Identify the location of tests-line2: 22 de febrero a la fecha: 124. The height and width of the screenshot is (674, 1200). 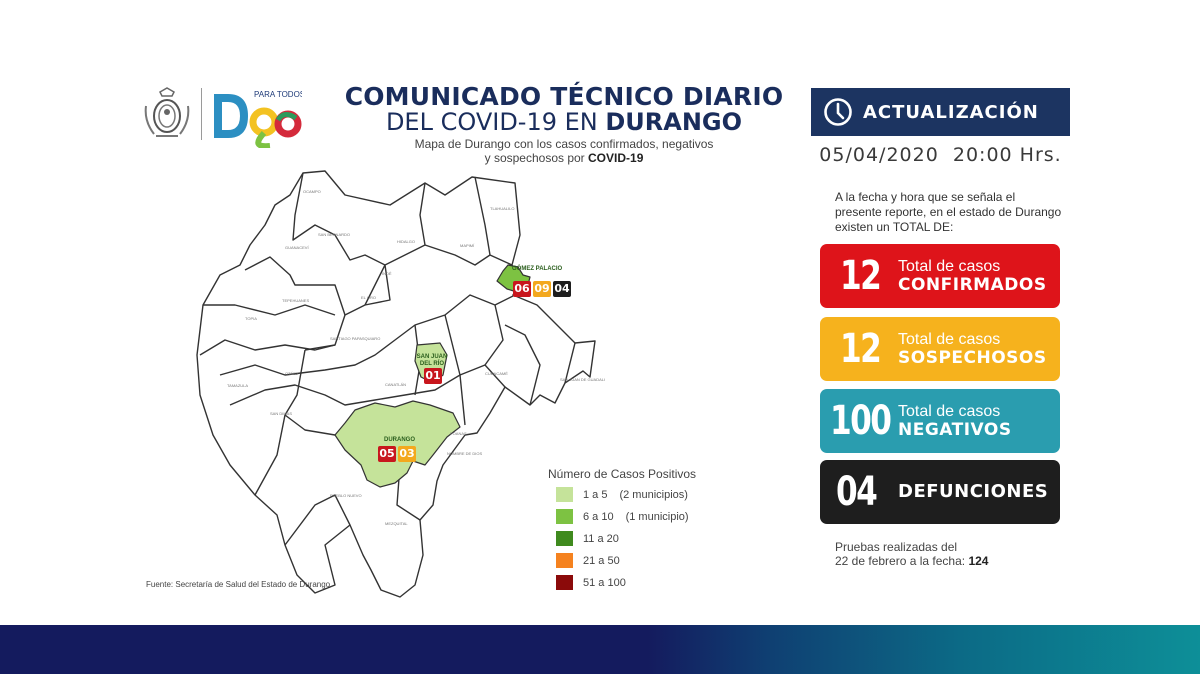
(950, 561).